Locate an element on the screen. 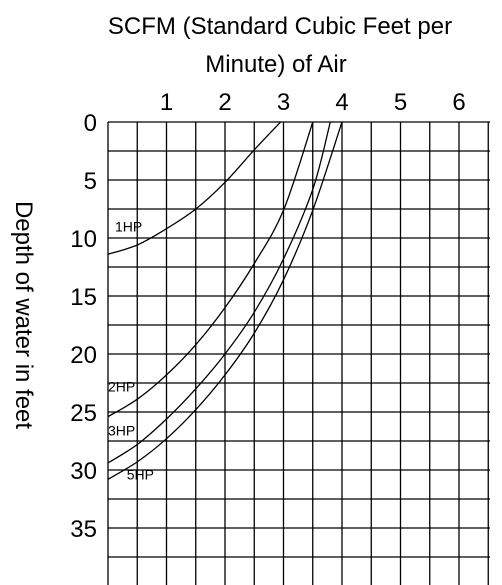 This screenshot has height=585, width=502. chart-title-line-2: Minute) of Air is located at coordinates (275, 64).